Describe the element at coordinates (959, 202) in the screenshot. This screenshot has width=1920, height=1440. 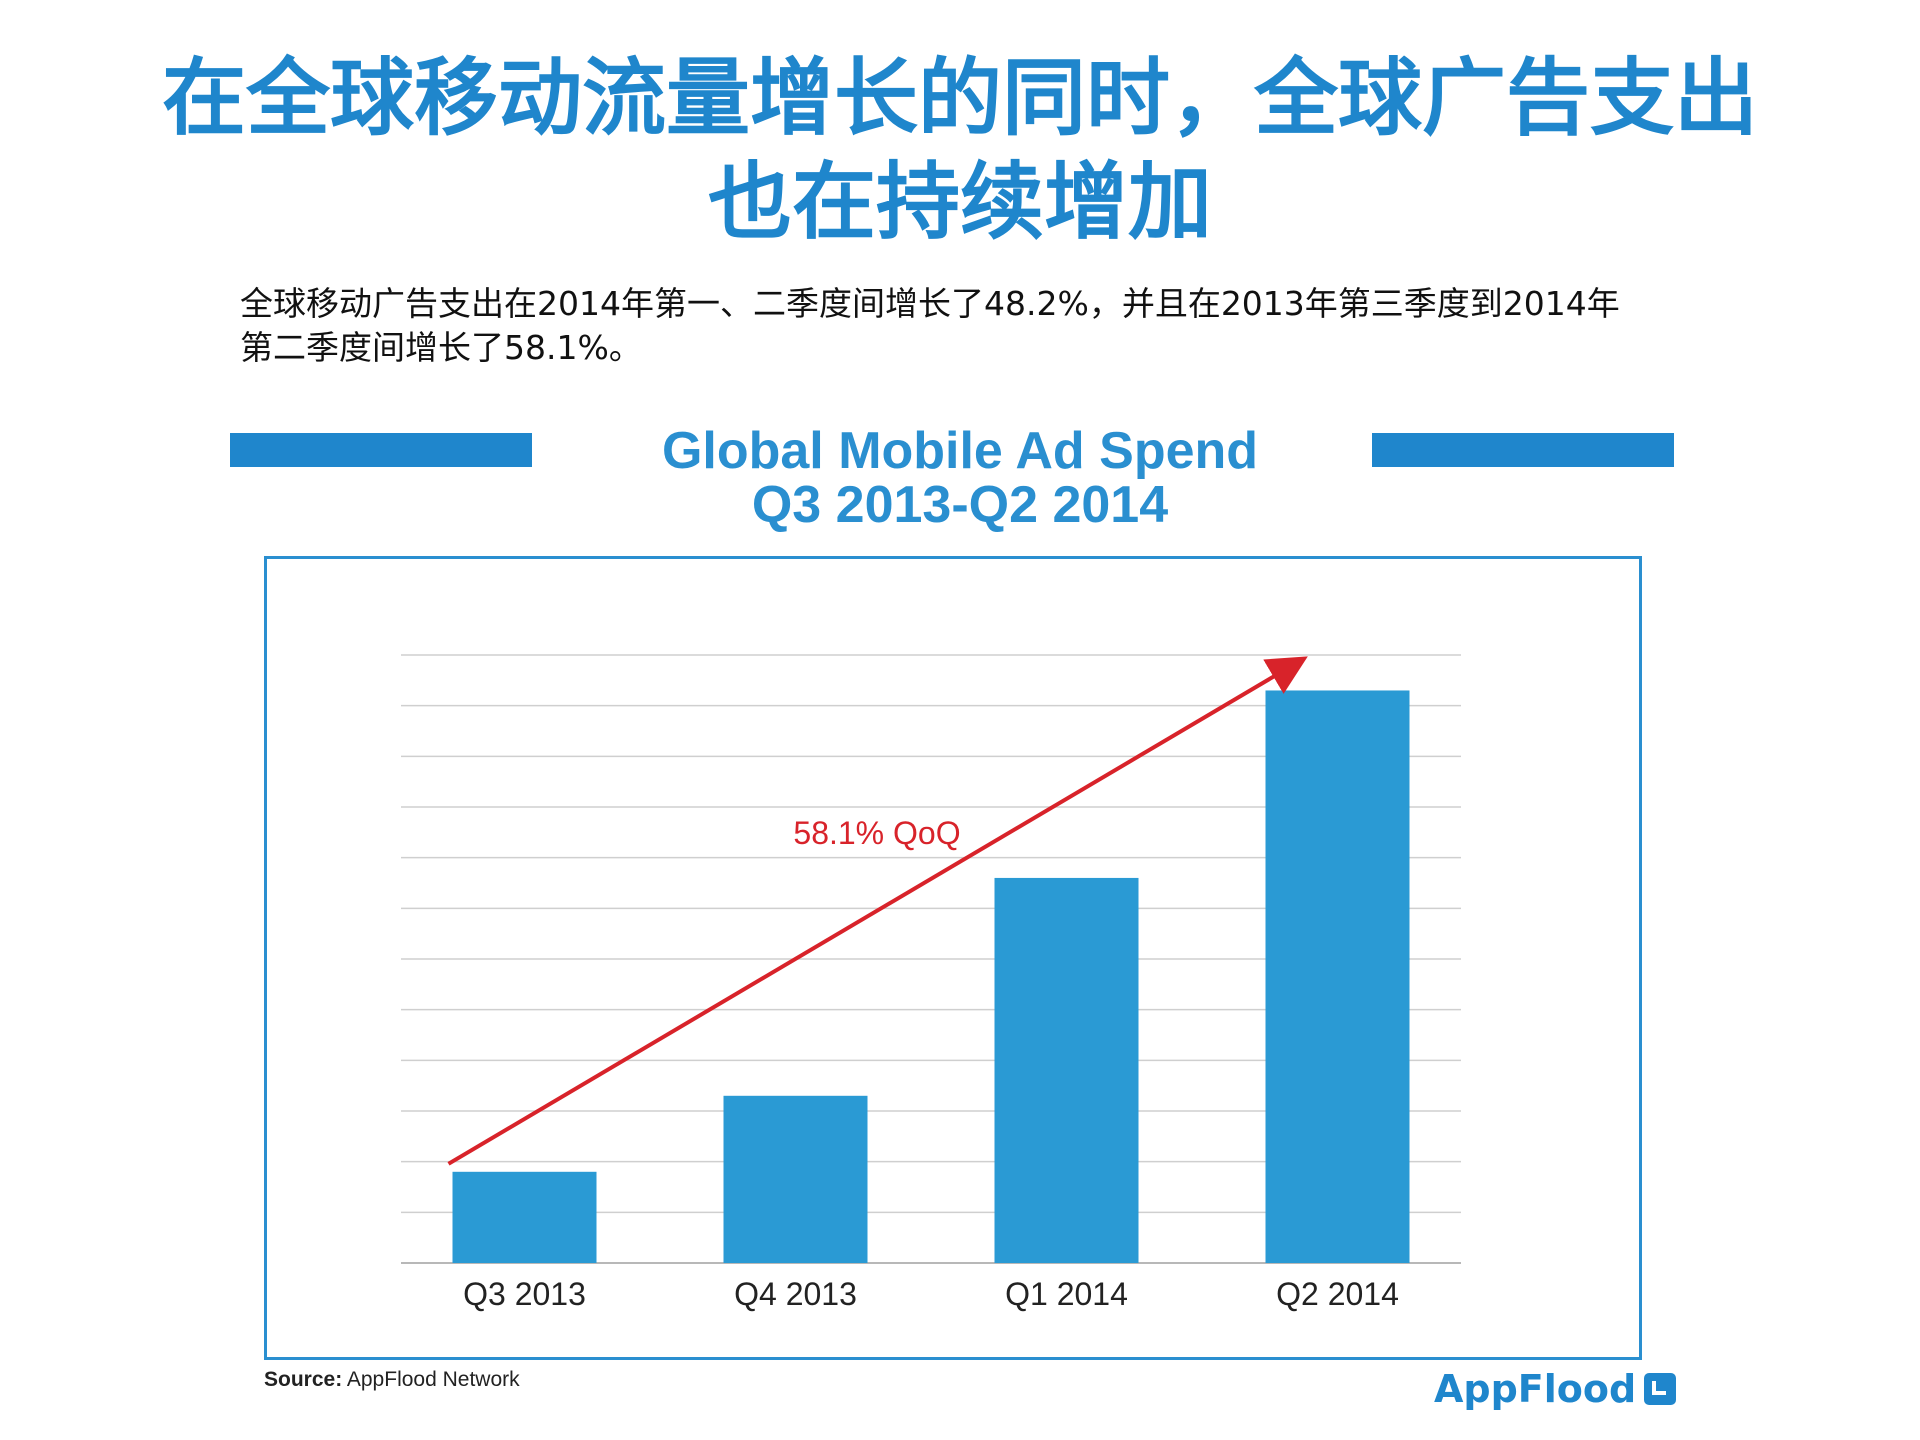
I see `page-title-line2: 也在持续增加` at that location.